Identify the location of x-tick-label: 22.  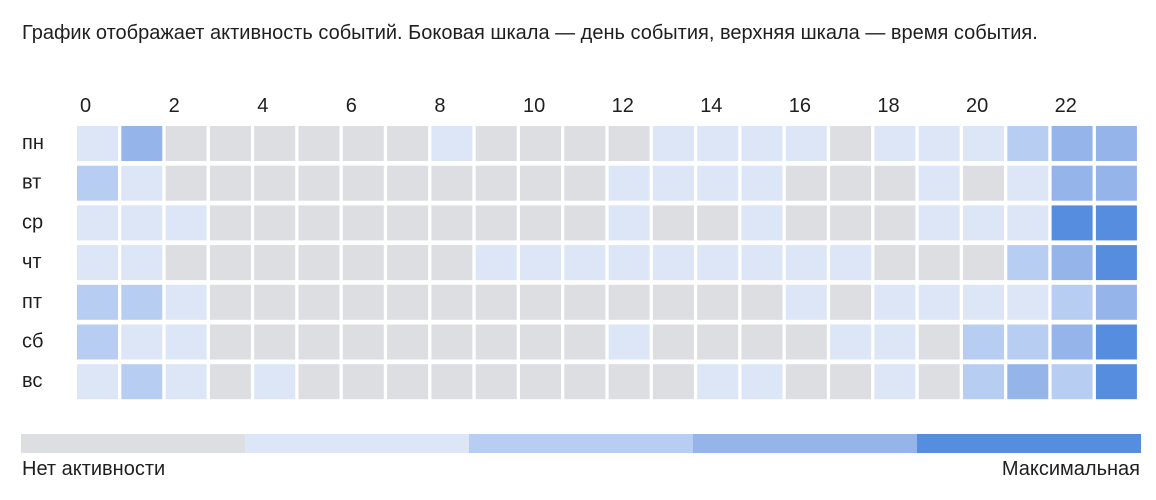
(1066, 106).